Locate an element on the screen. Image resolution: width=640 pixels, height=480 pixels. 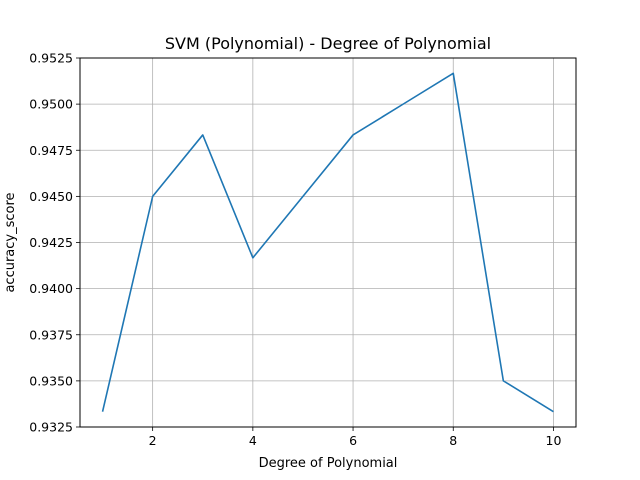
y-tick-label: 0.9425 is located at coordinates (51, 242).